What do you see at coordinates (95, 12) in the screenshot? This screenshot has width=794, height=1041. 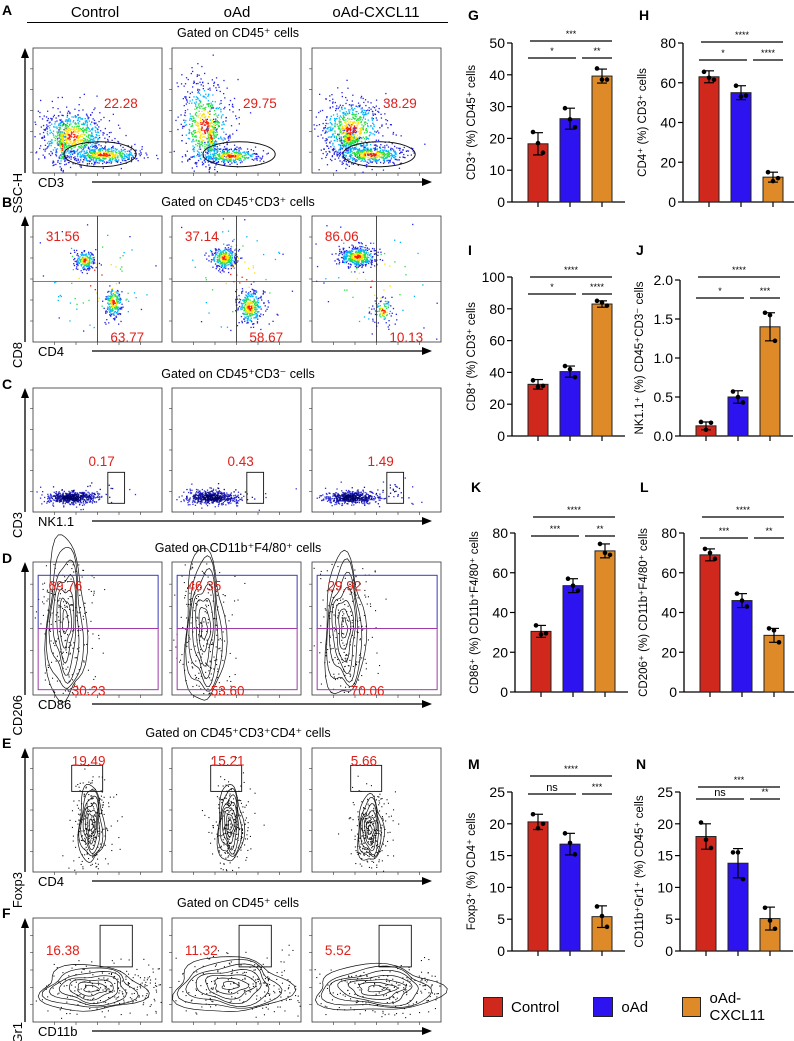 I see `group-header-control: Control` at bounding box center [95, 12].